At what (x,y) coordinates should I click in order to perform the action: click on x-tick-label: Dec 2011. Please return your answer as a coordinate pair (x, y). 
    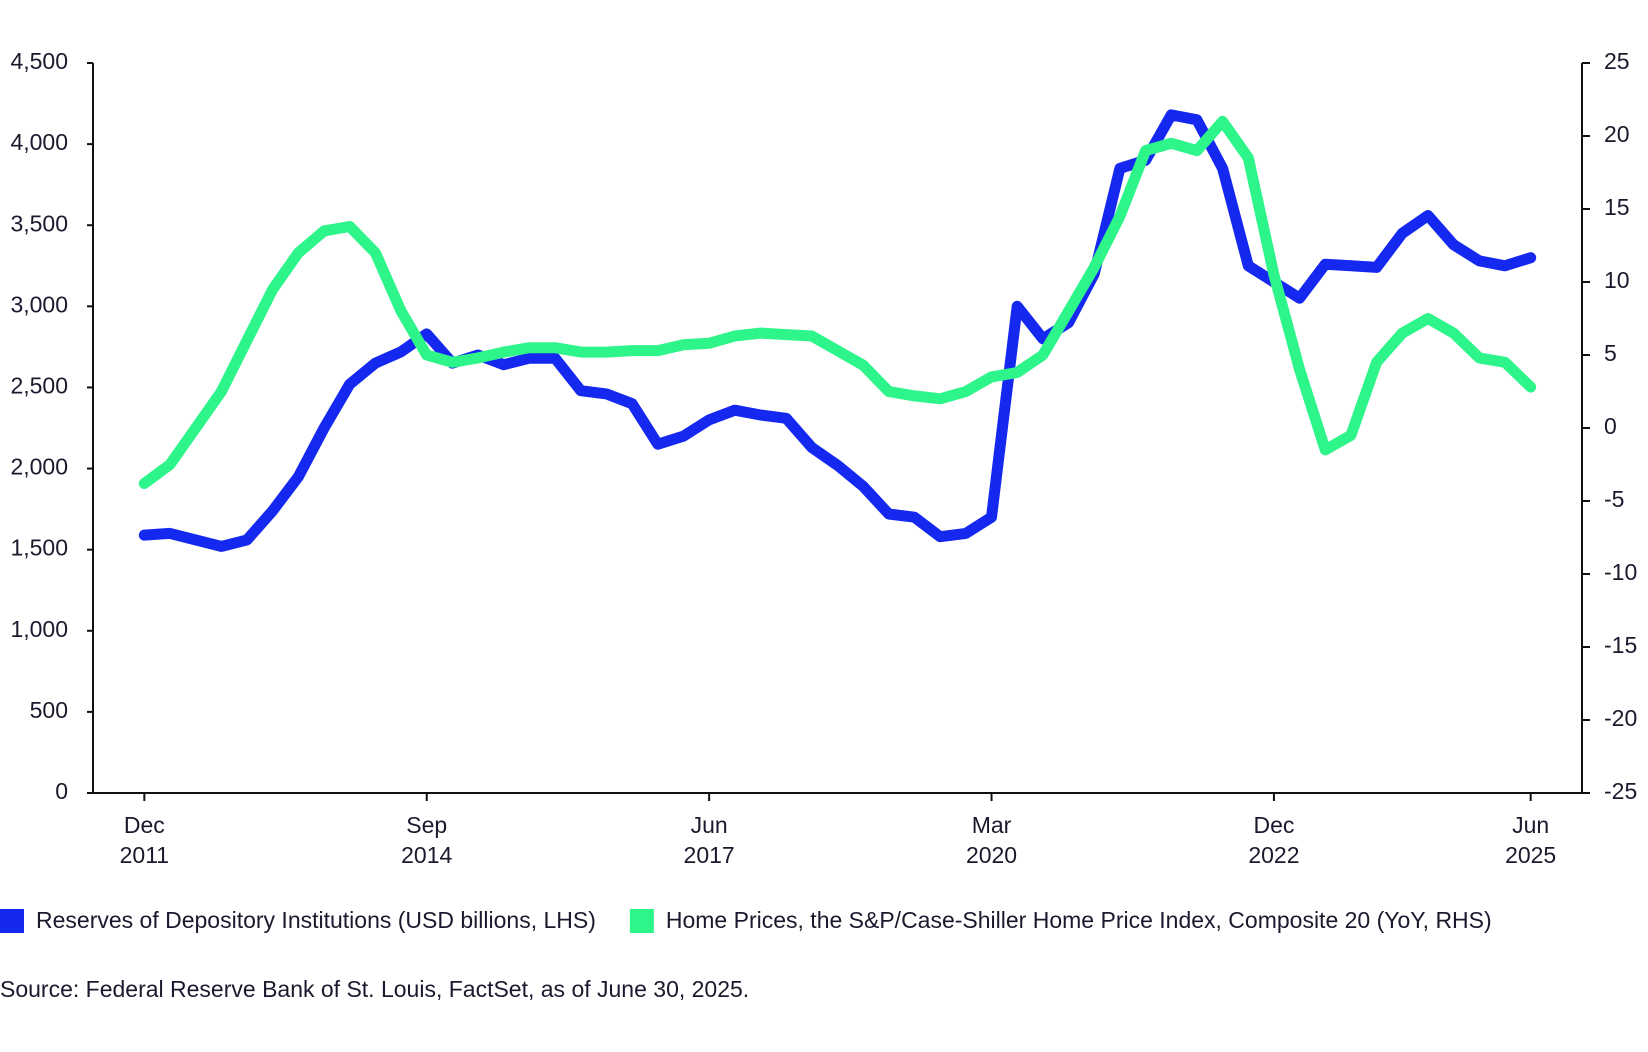
    Looking at the image, I should click on (144, 840).